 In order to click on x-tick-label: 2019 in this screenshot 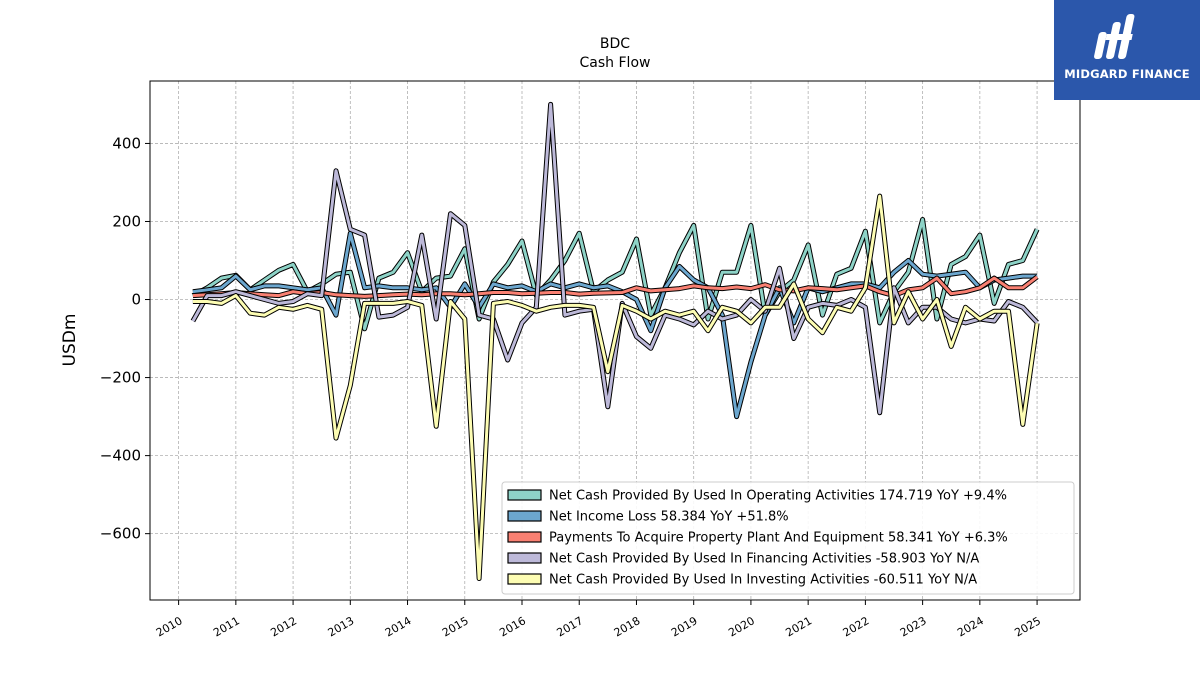, I will do `click(684, 626)`.